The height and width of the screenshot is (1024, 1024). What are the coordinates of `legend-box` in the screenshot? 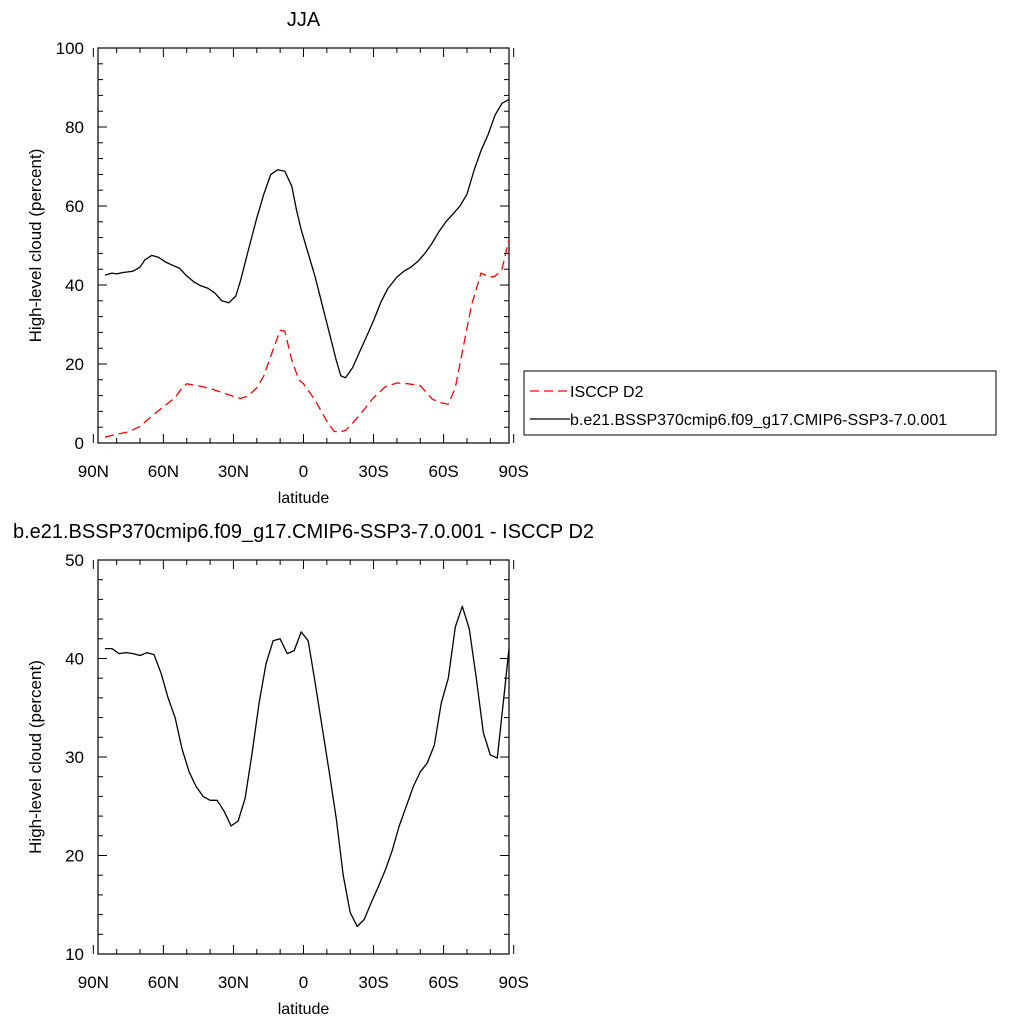 It's located at (760, 403).